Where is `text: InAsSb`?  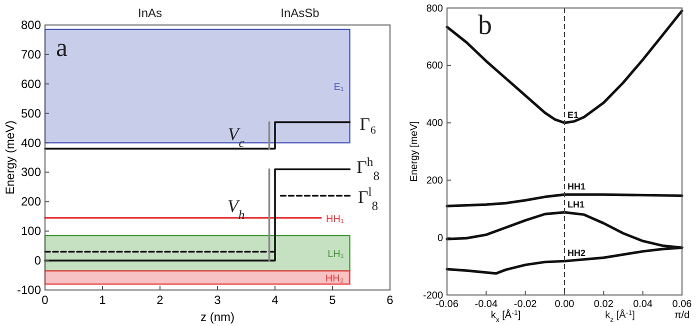
text: InAsSb is located at coordinates (300, 13).